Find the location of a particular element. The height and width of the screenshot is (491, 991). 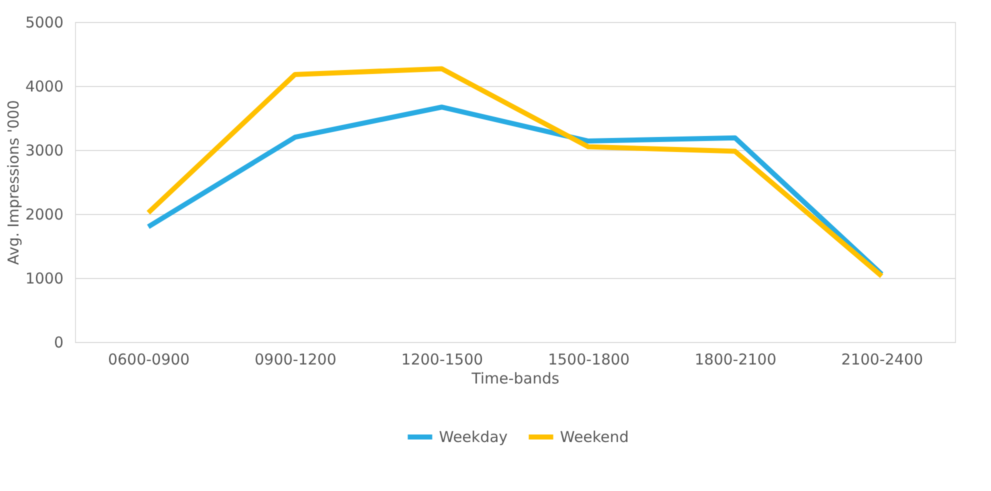

y-tick-label: 5000 is located at coordinates (44, 23).